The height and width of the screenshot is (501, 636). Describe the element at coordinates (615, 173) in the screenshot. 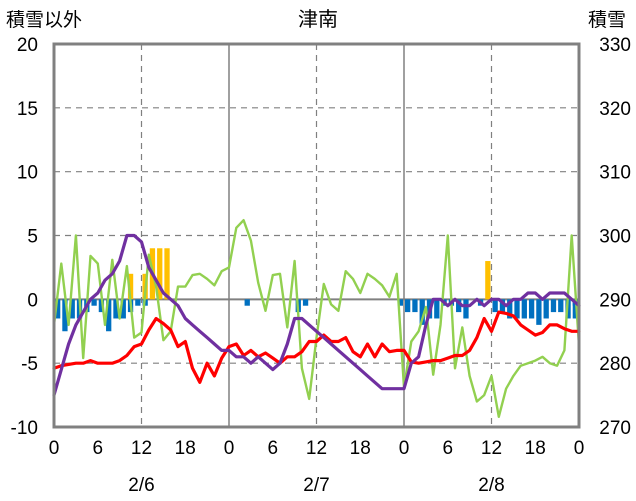

I see `right-tick-label: 310` at that location.